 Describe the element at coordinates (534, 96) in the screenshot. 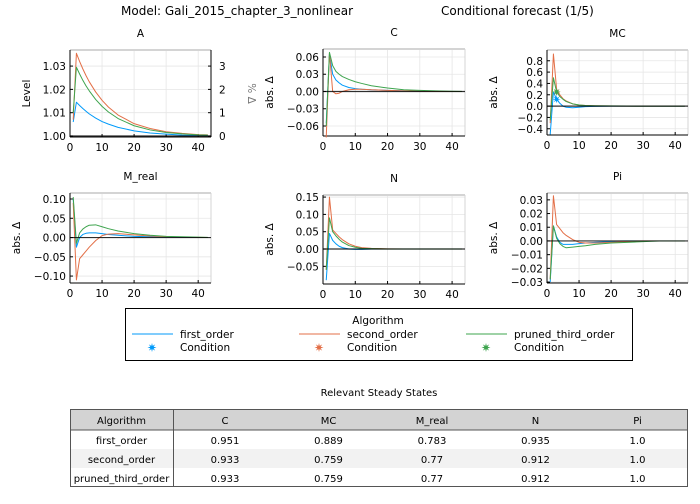

I see `y-tick-label: 0.2` at that location.